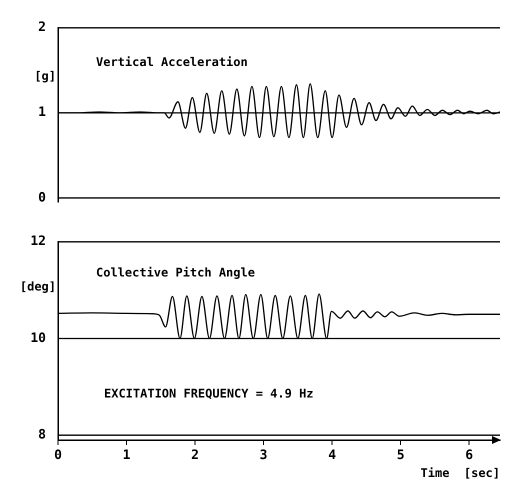  I want to click on y-tick-label: 2, so click(42, 28).